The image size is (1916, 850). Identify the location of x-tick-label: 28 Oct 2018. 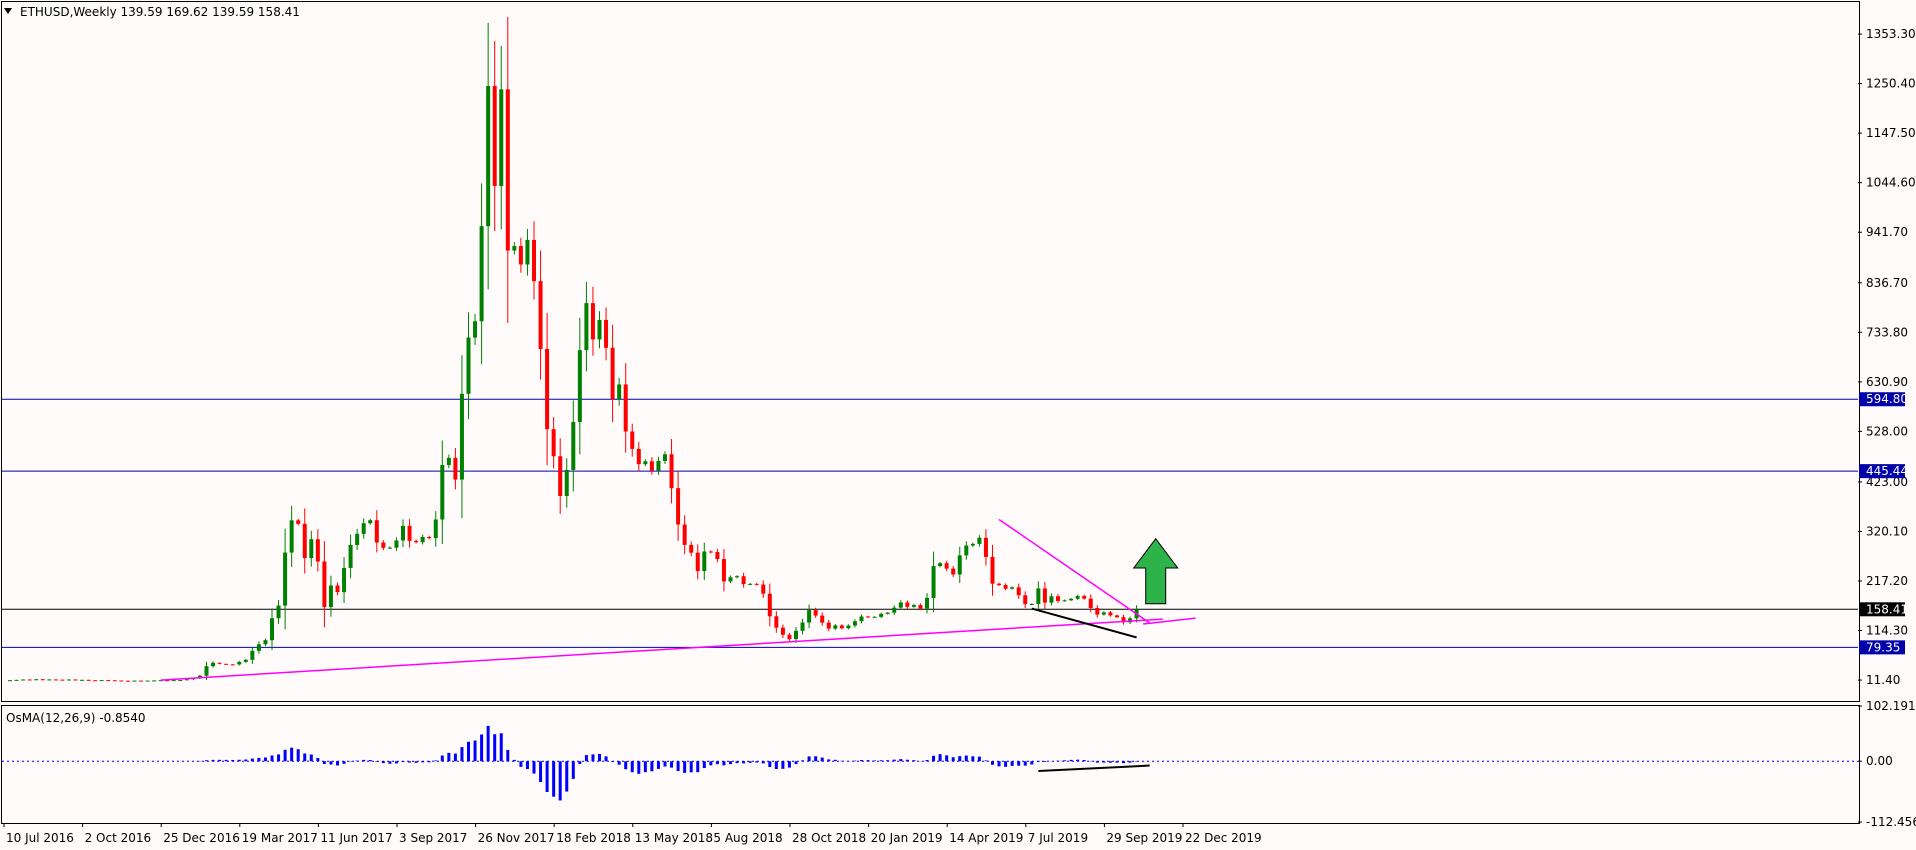
(829, 838).